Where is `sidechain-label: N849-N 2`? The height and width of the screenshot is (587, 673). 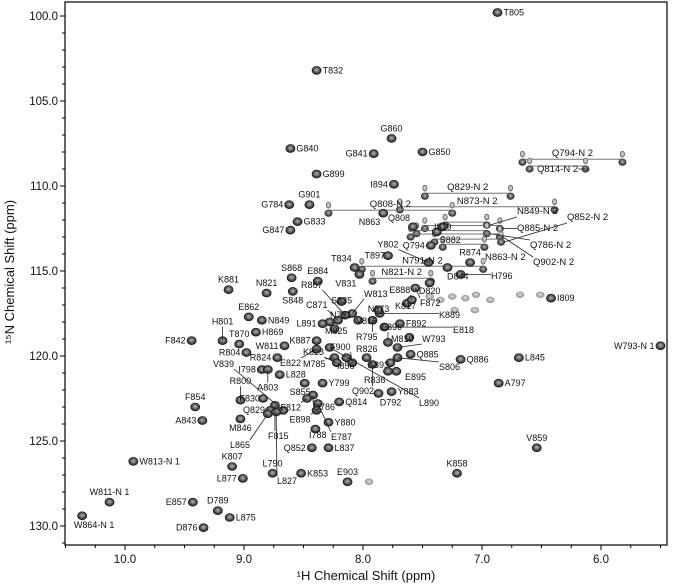
sidechain-label: N849-N 2 is located at coordinates (537, 211).